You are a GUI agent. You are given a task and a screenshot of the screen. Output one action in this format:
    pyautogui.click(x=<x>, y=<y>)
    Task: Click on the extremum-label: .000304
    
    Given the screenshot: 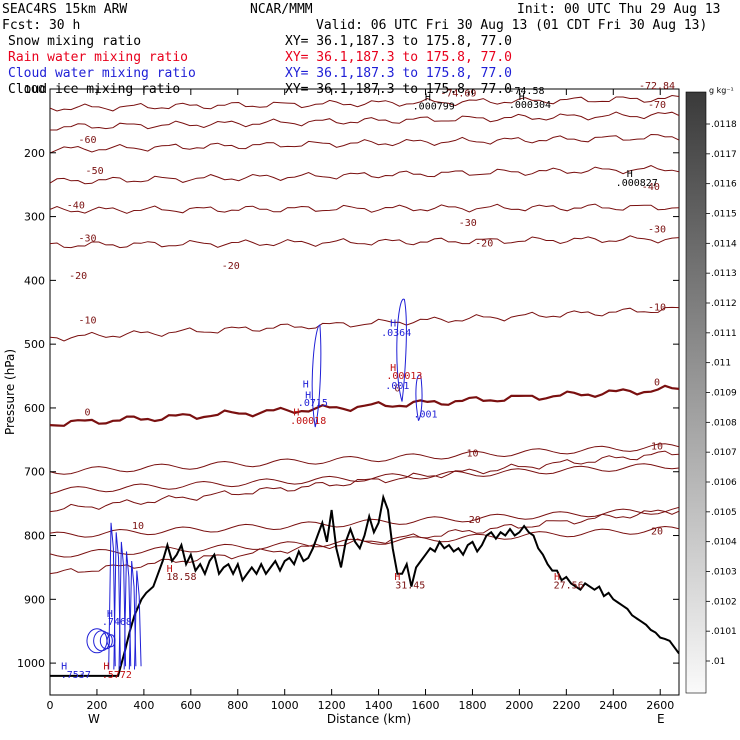 What is the action you would take?
    pyautogui.click(x=530, y=105)
    